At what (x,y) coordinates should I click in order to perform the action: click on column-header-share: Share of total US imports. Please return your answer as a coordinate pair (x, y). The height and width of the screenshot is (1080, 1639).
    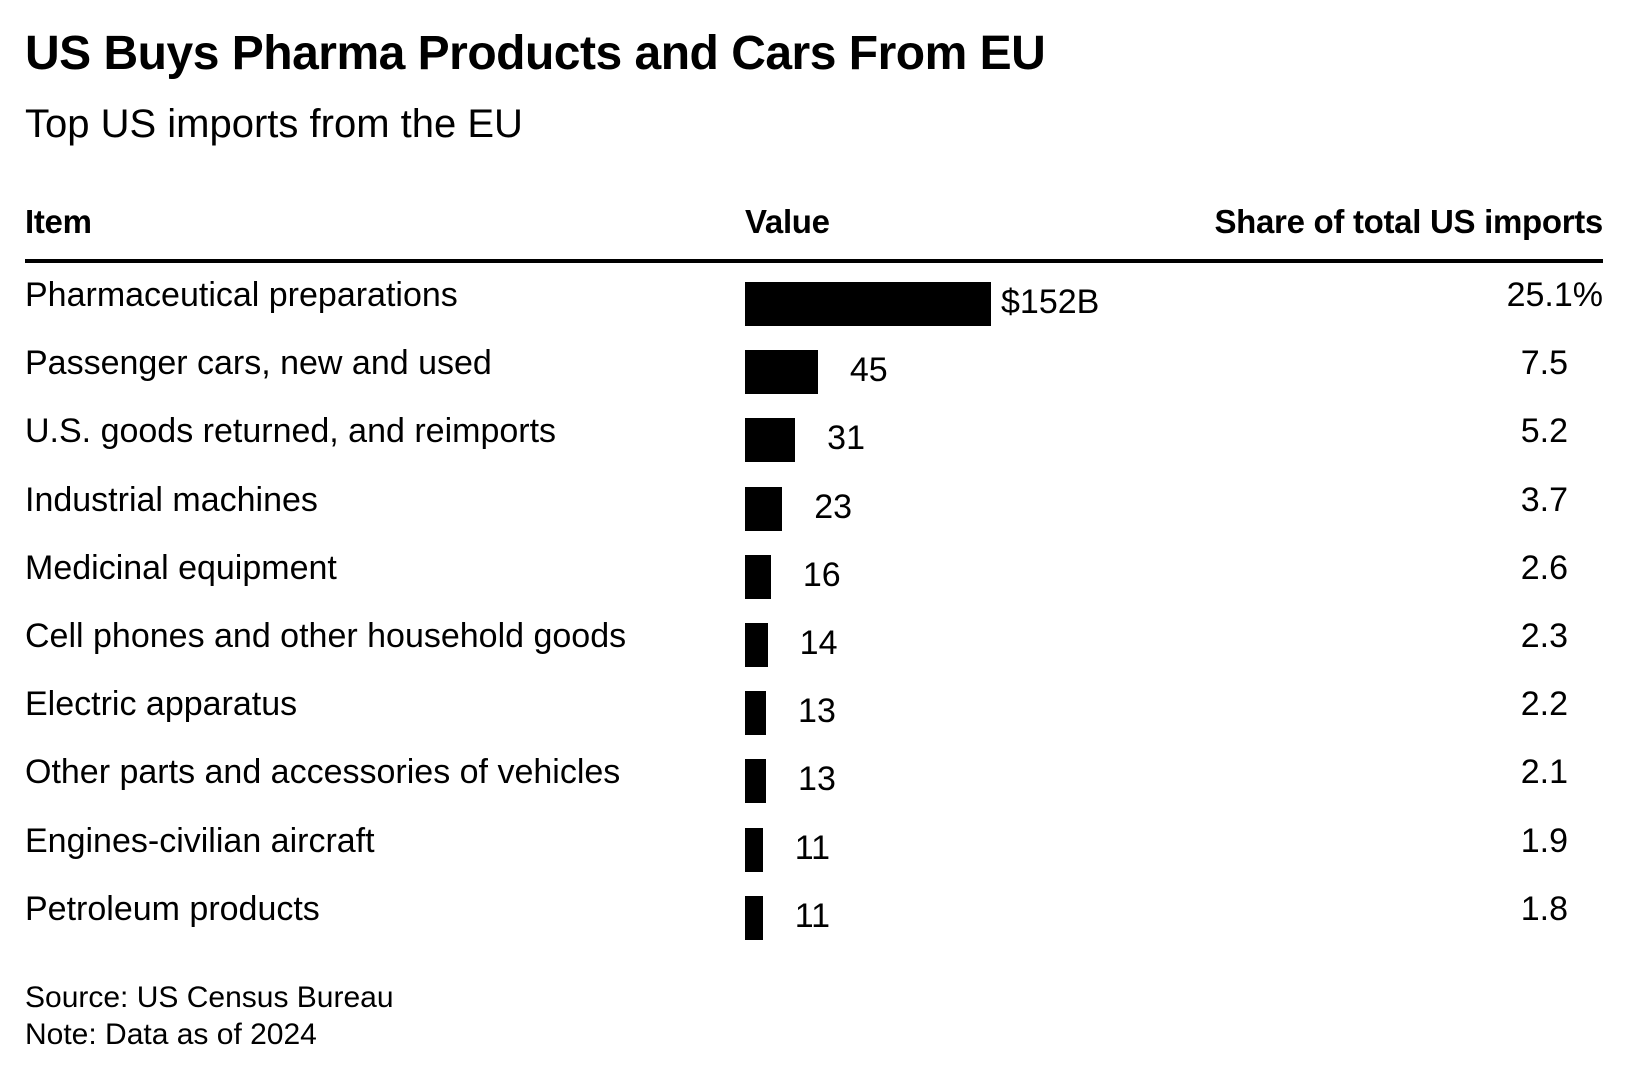
    Looking at the image, I should click on (1408, 221).